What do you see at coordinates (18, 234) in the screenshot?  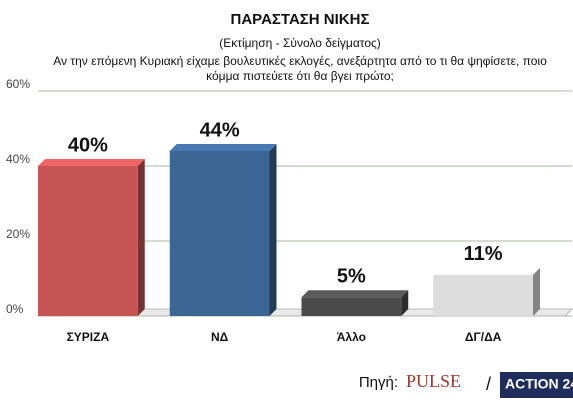 I see `y-tick-label: 20%` at bounding box center [18, 234].